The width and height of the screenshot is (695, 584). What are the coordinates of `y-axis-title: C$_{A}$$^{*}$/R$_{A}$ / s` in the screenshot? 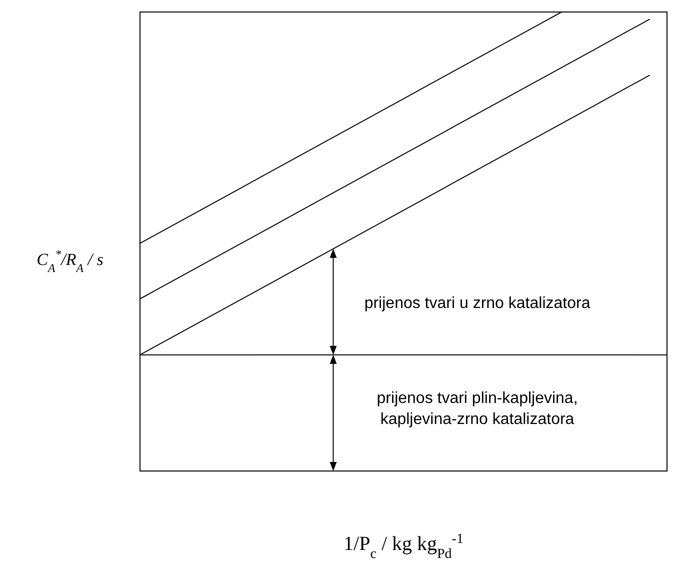 It's located at (70, 261).